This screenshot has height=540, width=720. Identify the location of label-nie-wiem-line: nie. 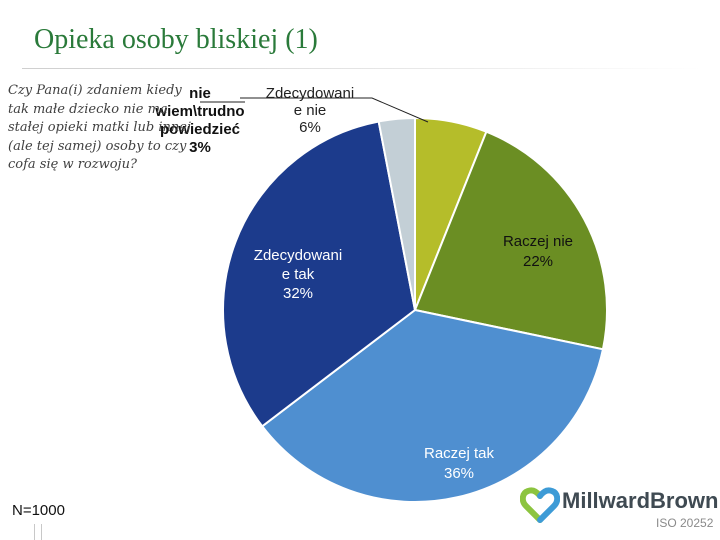
(200, 93).